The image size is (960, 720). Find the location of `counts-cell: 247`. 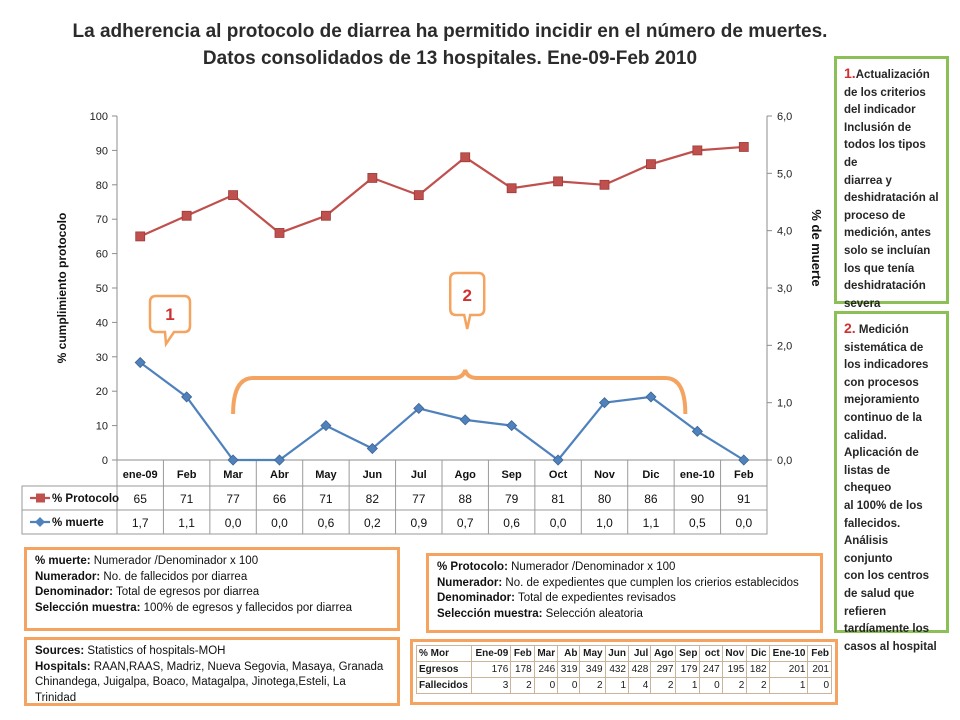

counts-cell: 247 is located at coordinates (711, 669).